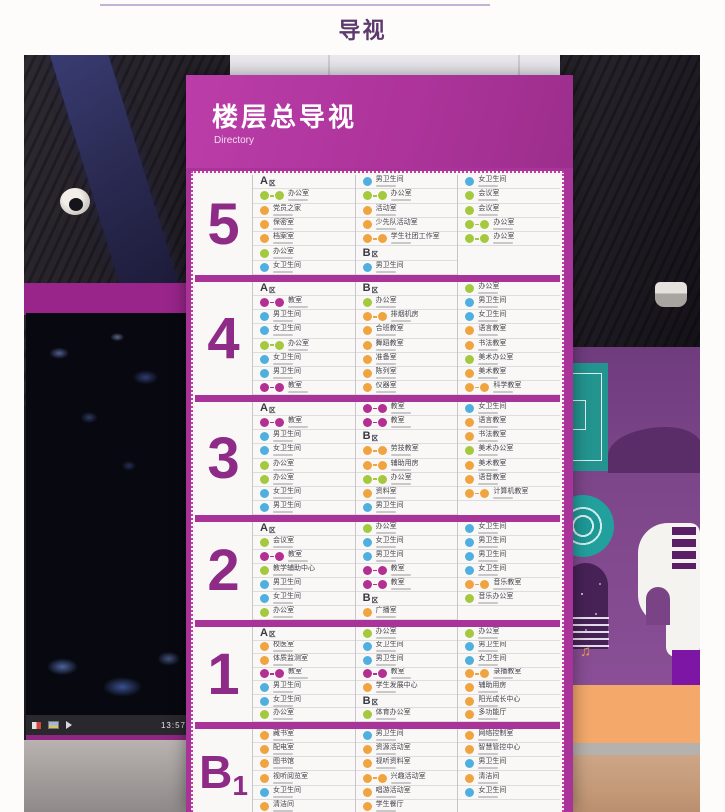 This screenshot has width=725, height=812. Describe the element at coordinates (492, 437) in the screenshot. I see `room-label-wrap: 书法教室` at that location.